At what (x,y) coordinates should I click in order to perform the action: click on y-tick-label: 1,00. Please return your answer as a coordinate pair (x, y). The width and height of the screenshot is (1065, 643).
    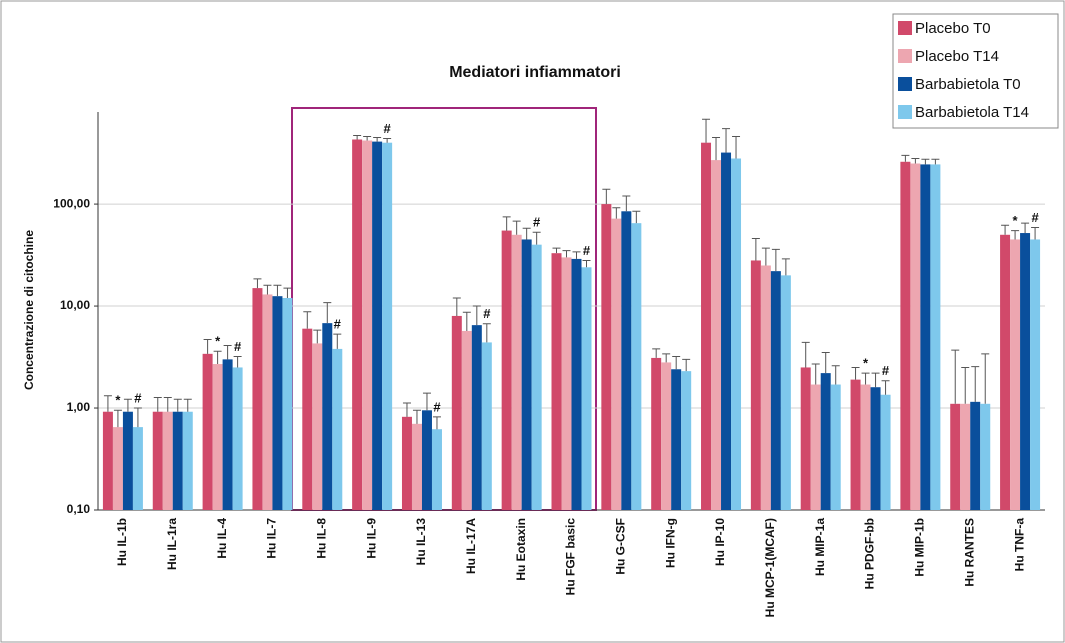
    Looking at the image, I should click on (79, 407).